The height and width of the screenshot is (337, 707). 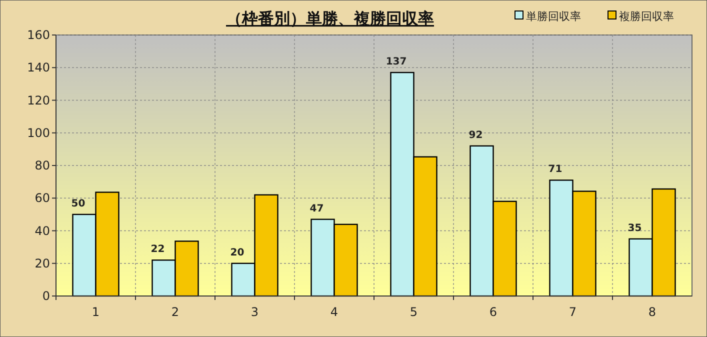 I want to click on y-tick-label: 20, so click(x=42, y=263).